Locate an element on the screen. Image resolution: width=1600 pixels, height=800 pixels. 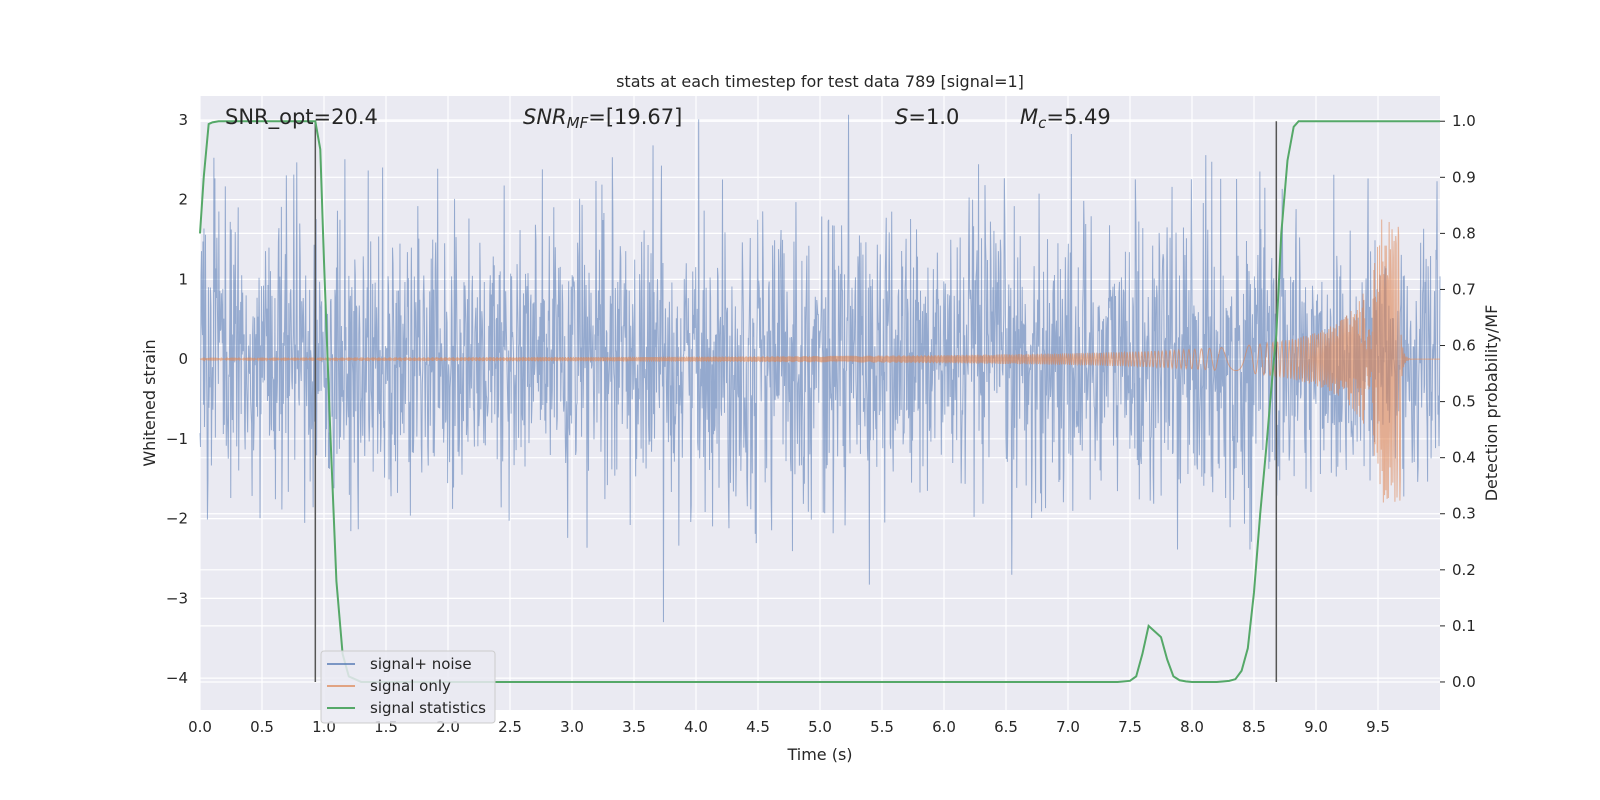
y2-tick-label: 0.1 is located at coordinates (1464, 626).